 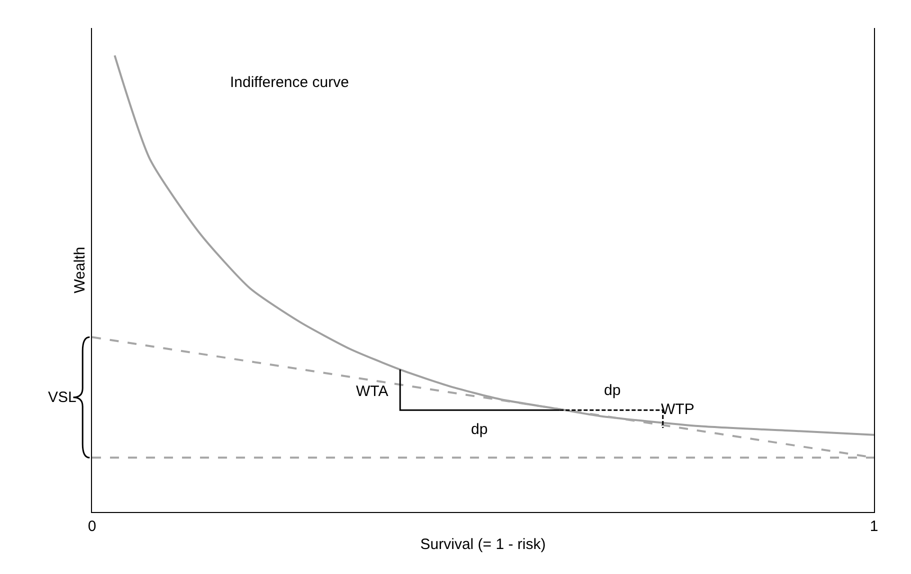 I want to click on x-axis-title: Survival (= 1 - risk), so click(x=483, y=544).